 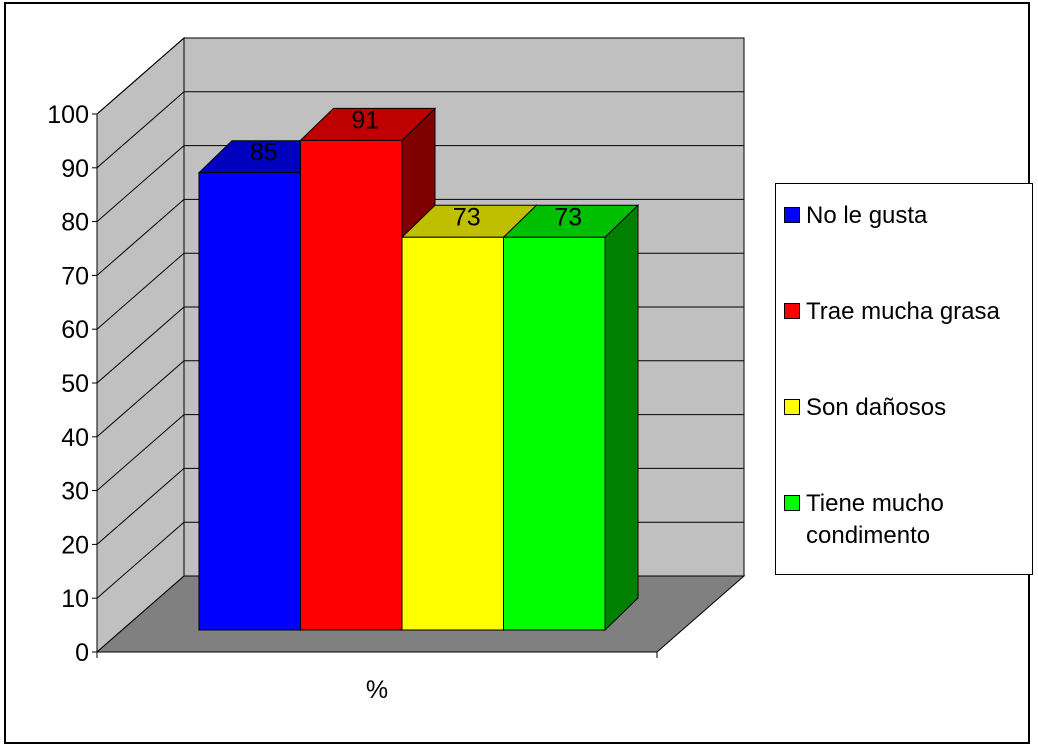 What do you see at coordinates (792, 407) in the screenshot?
I see `legend-swatch-son-danosos` at bounding box center [792, 407].